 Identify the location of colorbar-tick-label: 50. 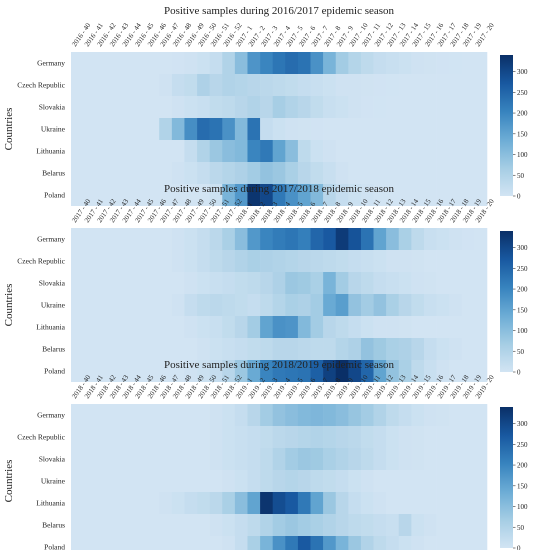
(521, 528).